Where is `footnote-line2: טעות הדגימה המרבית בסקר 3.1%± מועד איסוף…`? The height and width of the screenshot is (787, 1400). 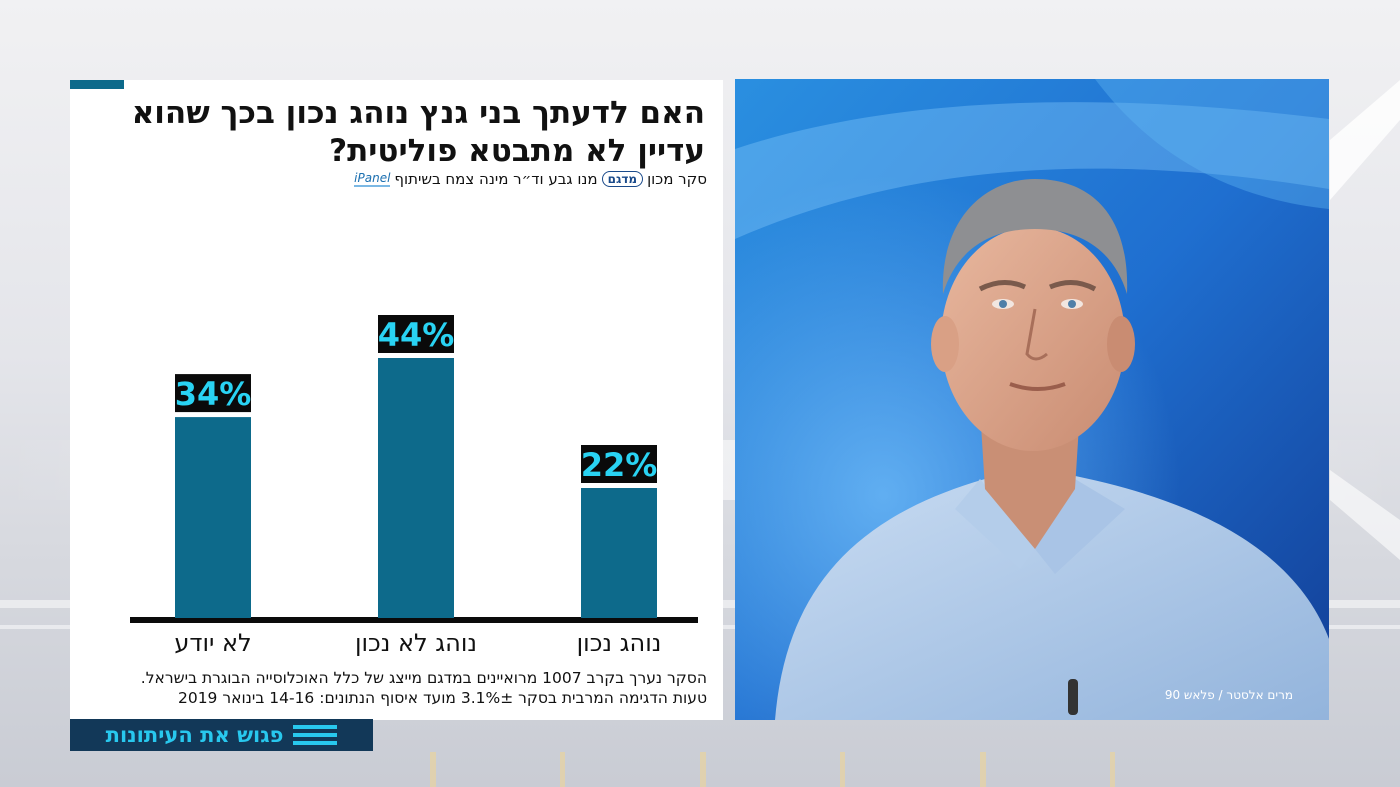
footnote-line2: טעות הדגימה המרבית בסקר 3.1%± מועד איסוף… is located at coordinates (442, 698).